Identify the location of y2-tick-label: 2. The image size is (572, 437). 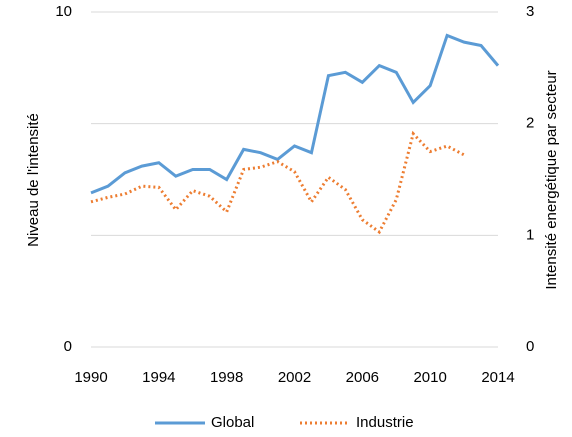
(530, 123).